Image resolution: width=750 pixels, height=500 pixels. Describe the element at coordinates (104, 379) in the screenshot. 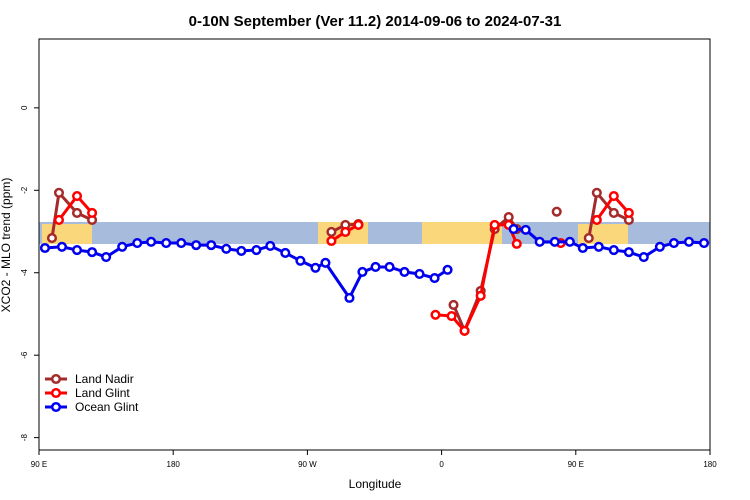

I see `legend-label: Land Nadir` at that location.